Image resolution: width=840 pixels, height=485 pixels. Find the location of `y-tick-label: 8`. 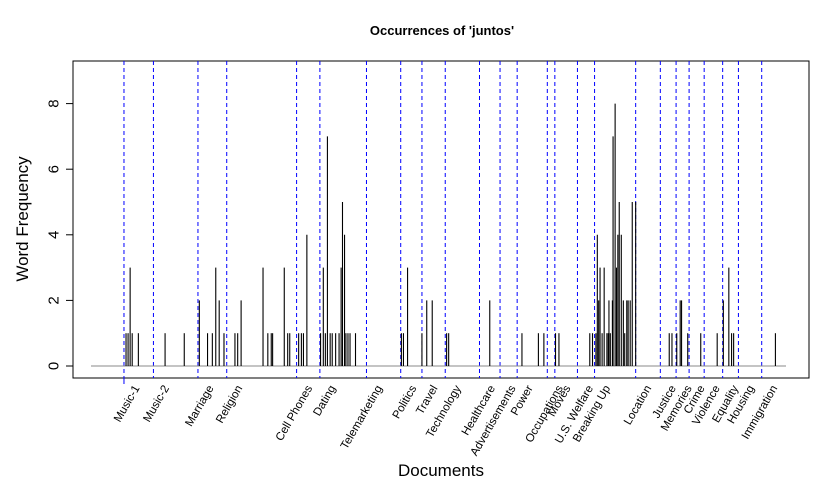

y-tick-label: 8 is located at coordinates (53, 103).